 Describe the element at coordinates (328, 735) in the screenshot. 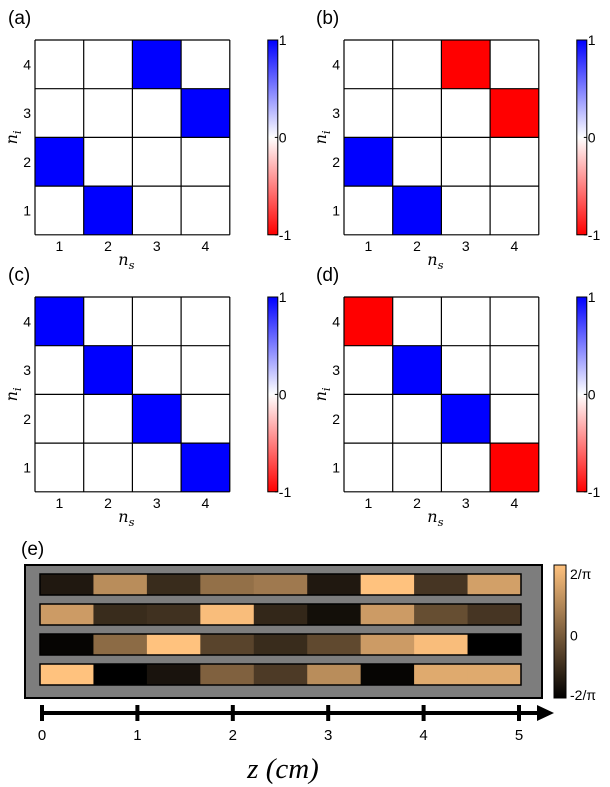

I see `z-axis-tick-label: 3` at that location.